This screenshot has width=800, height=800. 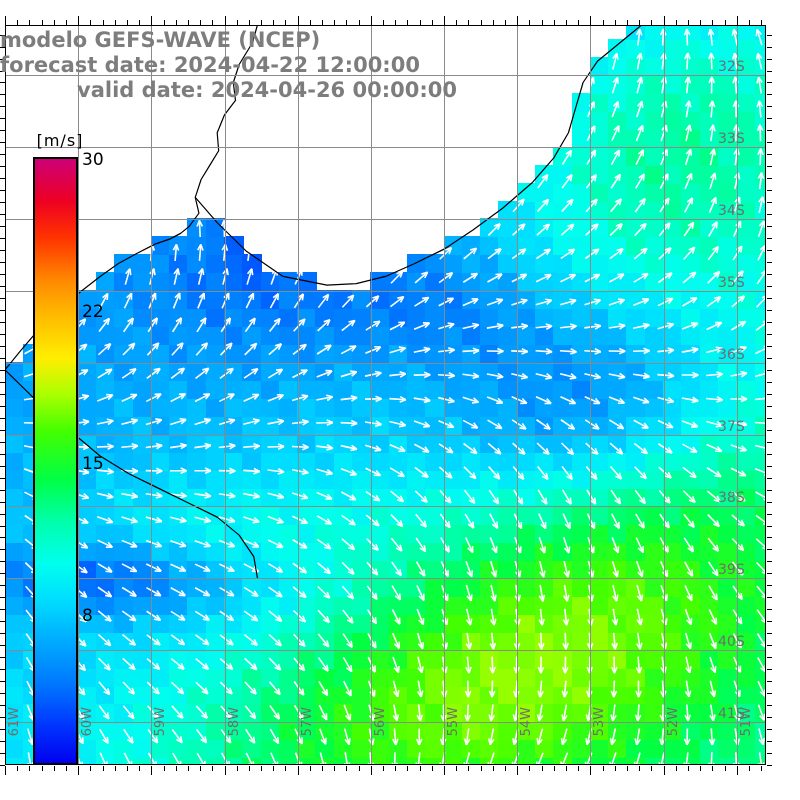 What do you see at coordinates (161, 722) in the screenshot?
I see `longitude-label: 59W` at bounding box center [161, 722].